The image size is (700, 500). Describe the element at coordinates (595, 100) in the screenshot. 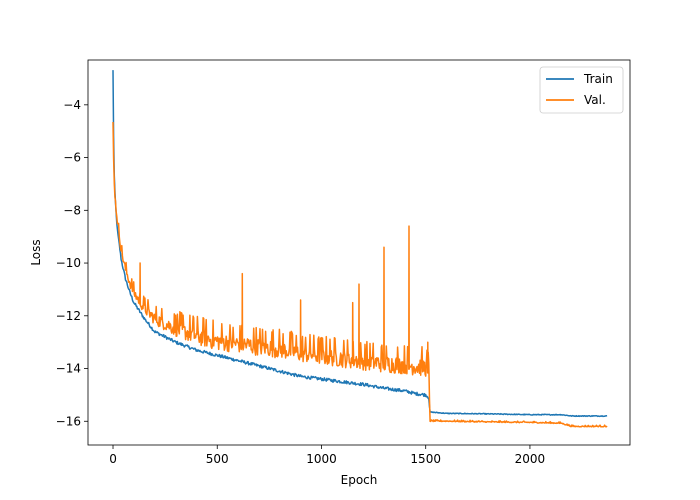

I see `legend-label-val: Val.` at that location.